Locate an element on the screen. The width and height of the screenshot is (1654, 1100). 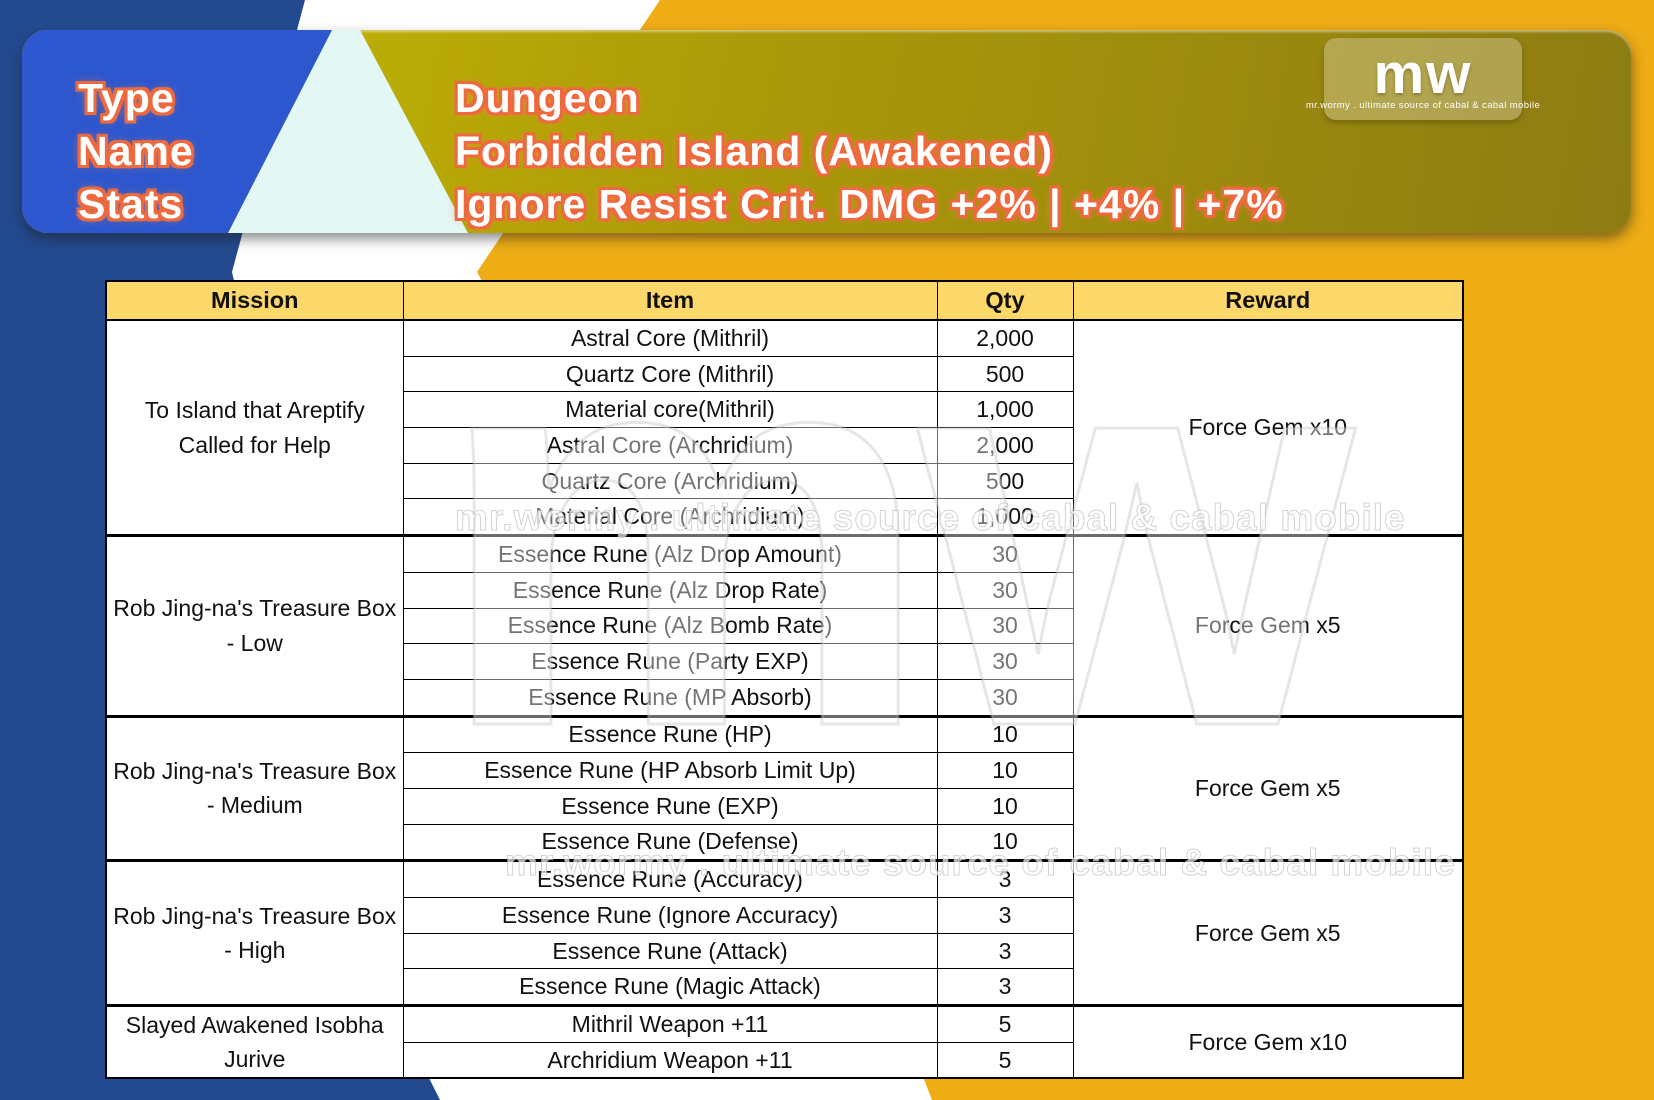
mission-cell: To Island that Areptify Called for Help is located at coordinates (254, 428).